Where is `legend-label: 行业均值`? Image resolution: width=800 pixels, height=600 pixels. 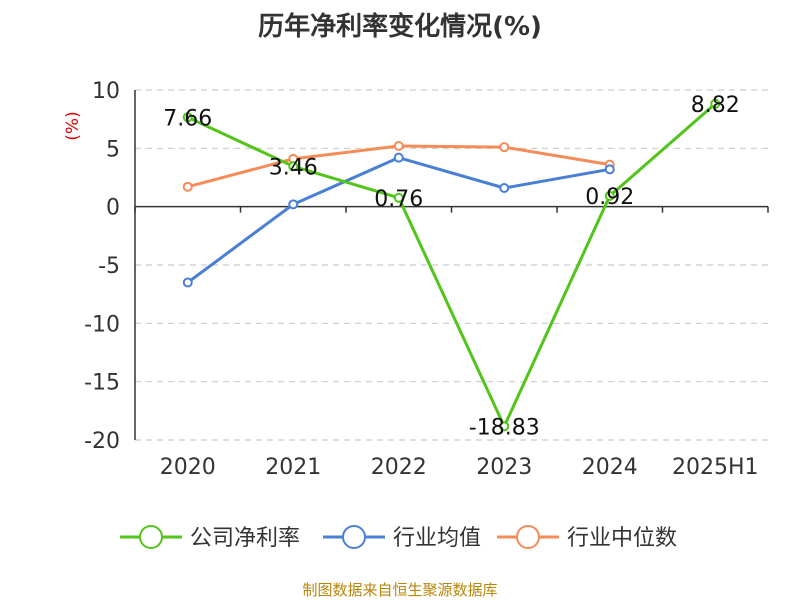 legend-label: 行业均值 is located at coordinates (437, 538).